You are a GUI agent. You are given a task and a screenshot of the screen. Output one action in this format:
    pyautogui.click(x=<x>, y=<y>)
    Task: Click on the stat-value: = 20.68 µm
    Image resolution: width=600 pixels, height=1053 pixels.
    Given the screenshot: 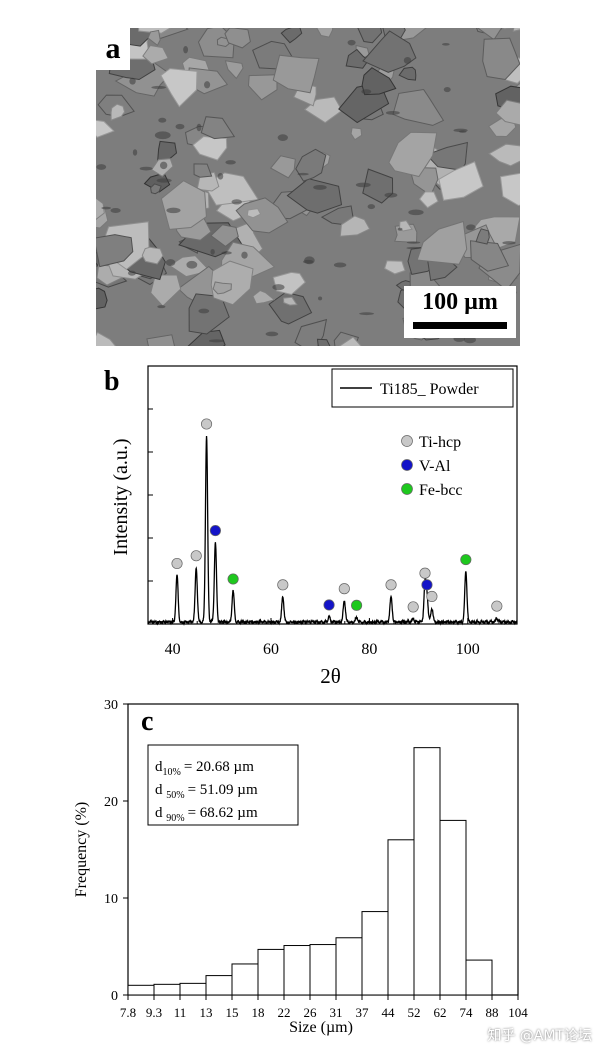 What is the action you would take?
    pyautogui.click(x=219, y=767)
    